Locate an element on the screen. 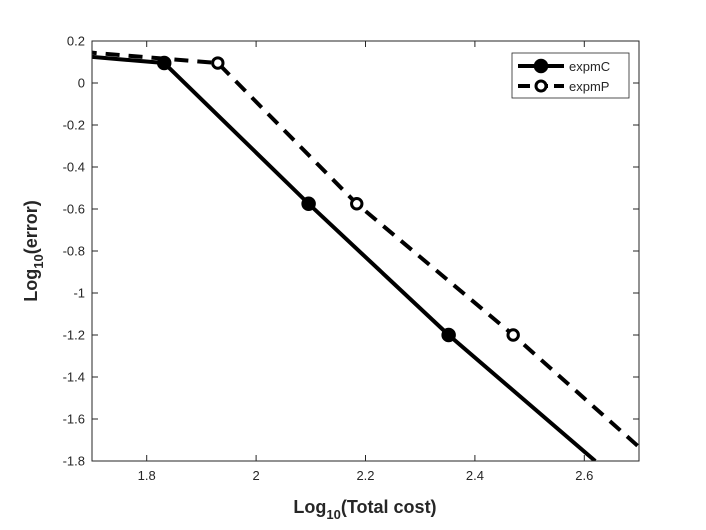  x-tick-label: 1.8 is located at coordinates (147, 475).